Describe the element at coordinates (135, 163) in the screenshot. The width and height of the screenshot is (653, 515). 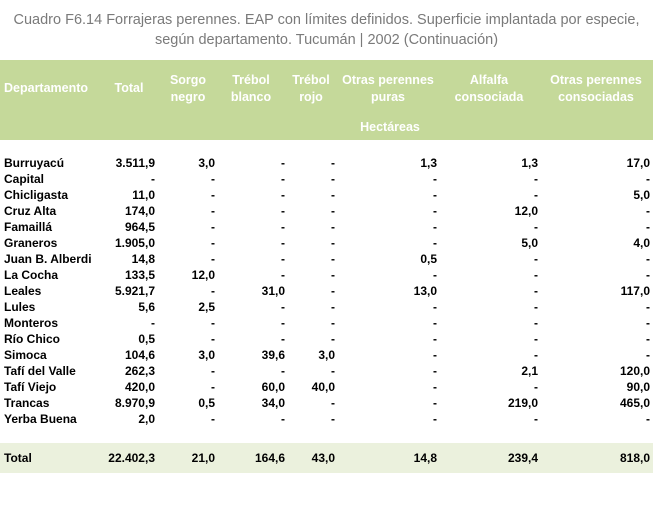
I see `row-cell: 3.511,9` at that location.